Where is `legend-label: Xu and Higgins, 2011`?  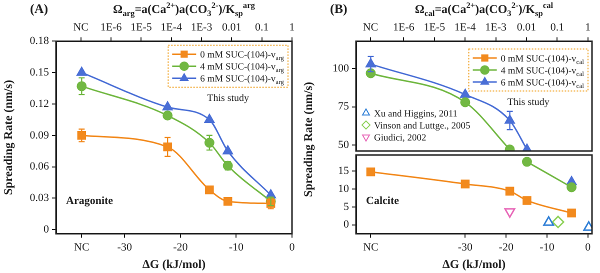 legend-label: Xu and Higgins, 2011 is located at coordinates (416, 115).